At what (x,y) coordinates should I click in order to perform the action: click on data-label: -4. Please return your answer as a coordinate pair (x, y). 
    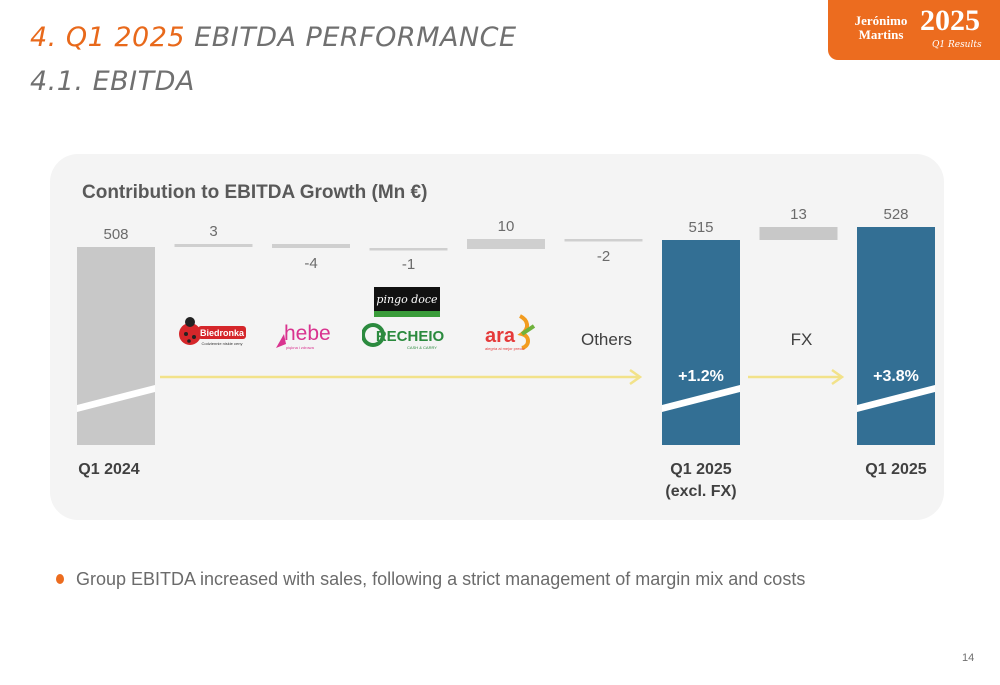
    Looking at the image, I should click on (310, 263).